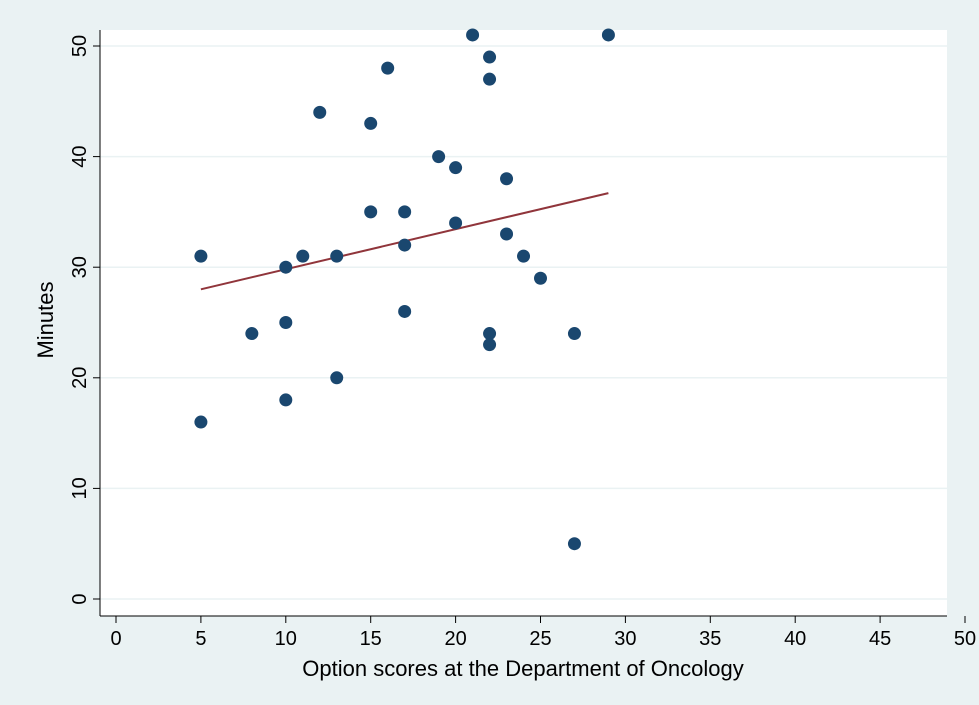 The width and height of the screenshot is (979, 705). I want to click on x-tick-label: 15, so click(371, 639).